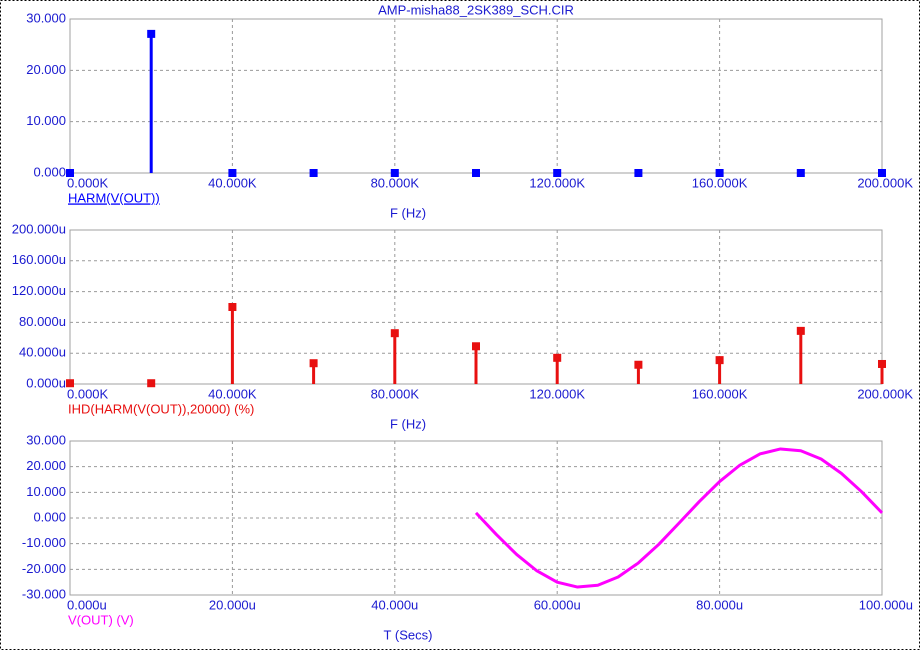 The height and width of the screenshot is (651, 921). I want to click on y-tick-label: 120.000u, so click(39, 290).